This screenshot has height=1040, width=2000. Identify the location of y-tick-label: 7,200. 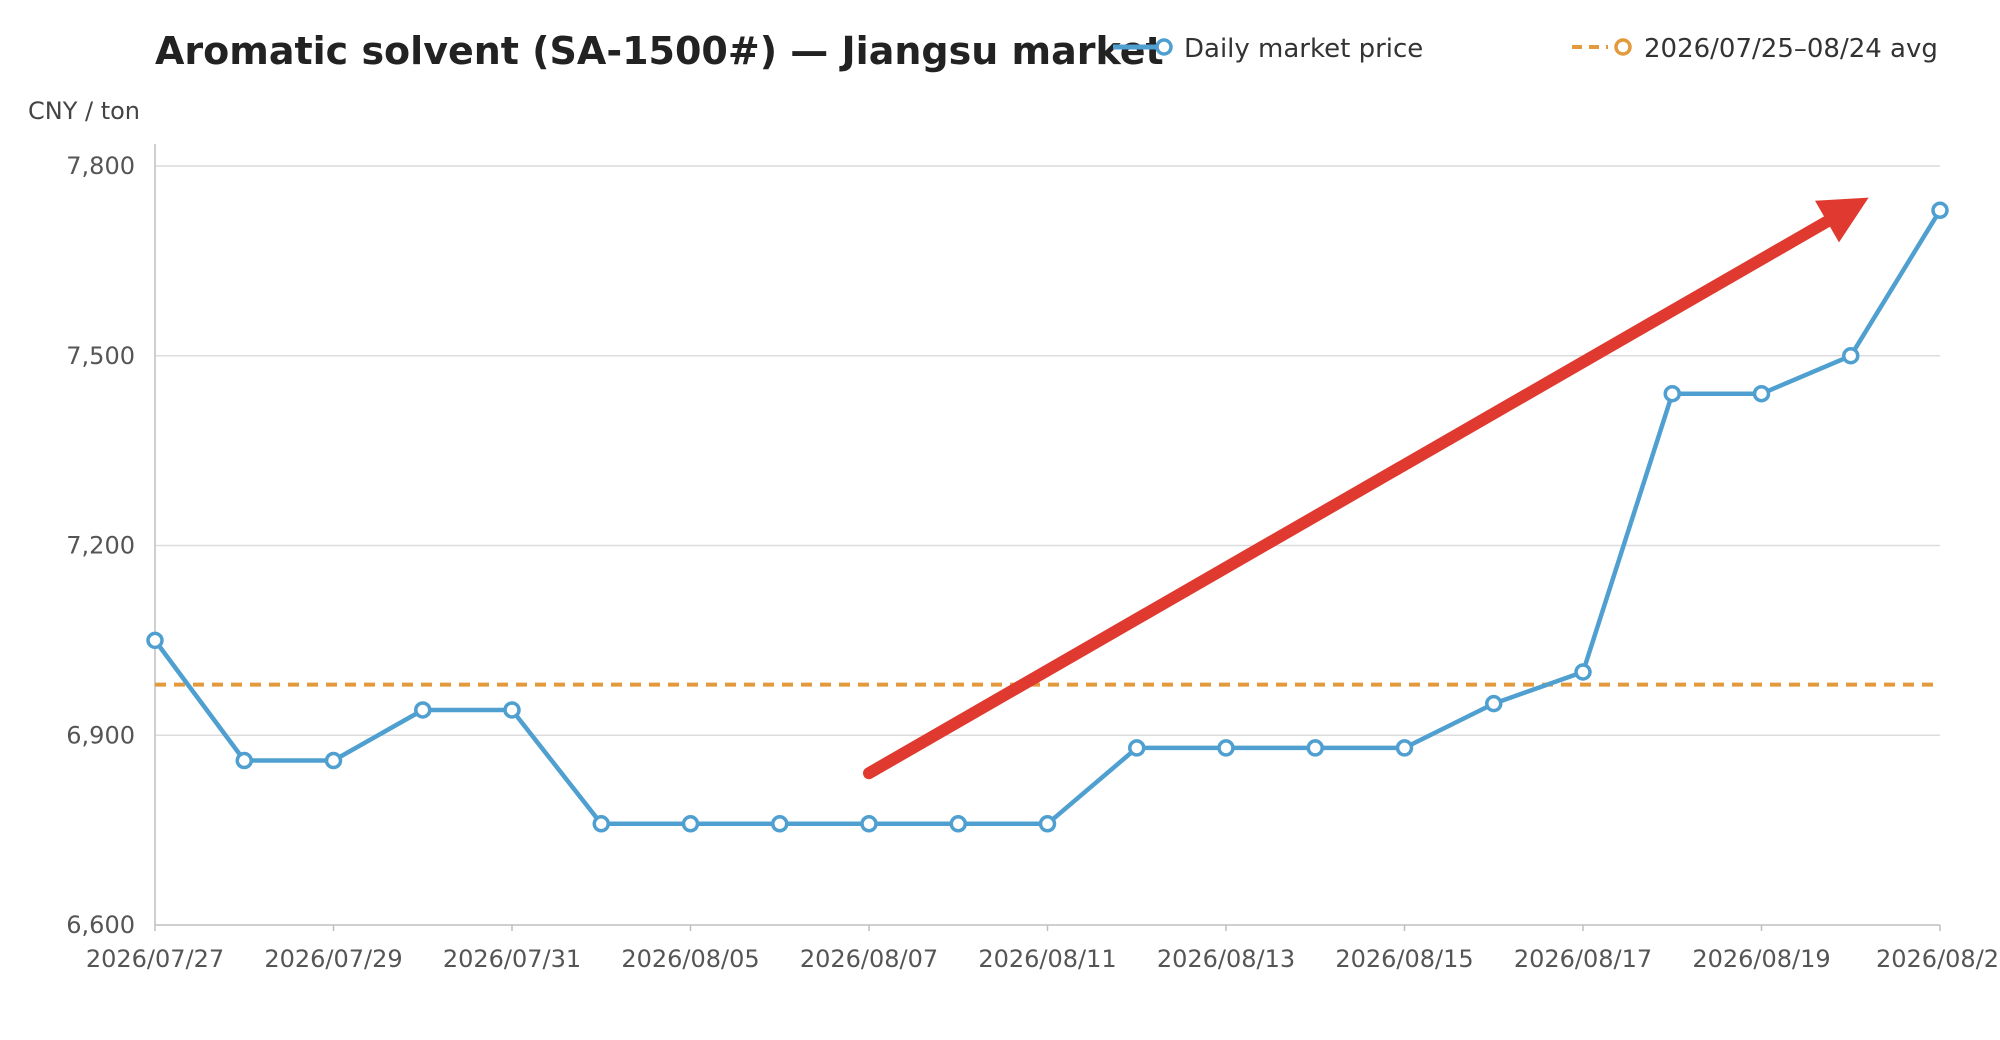
(100, 546).